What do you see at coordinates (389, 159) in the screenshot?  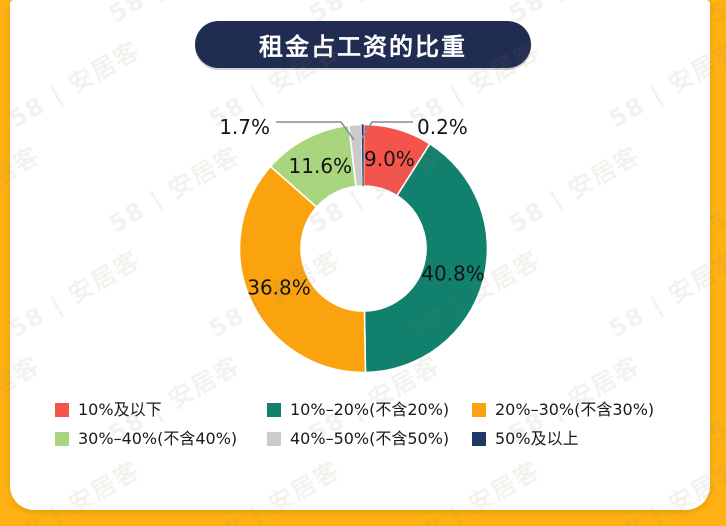 I see `segment-value-label: 9.0%` at bounding box center [389, 159].